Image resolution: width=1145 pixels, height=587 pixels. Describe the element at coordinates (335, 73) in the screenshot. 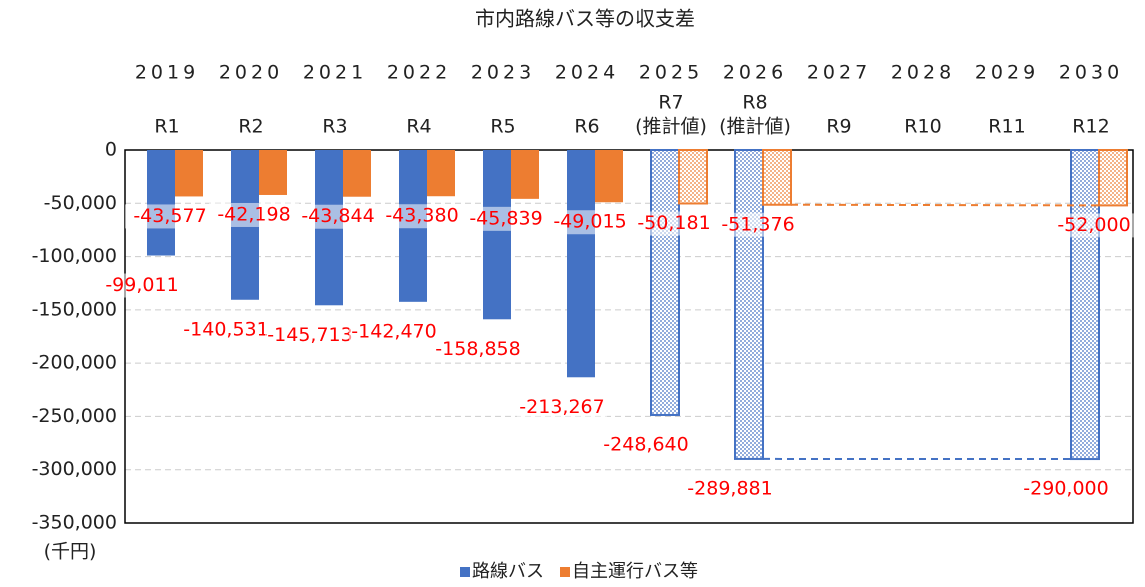

I see `x-year-label: 2021` at that location.